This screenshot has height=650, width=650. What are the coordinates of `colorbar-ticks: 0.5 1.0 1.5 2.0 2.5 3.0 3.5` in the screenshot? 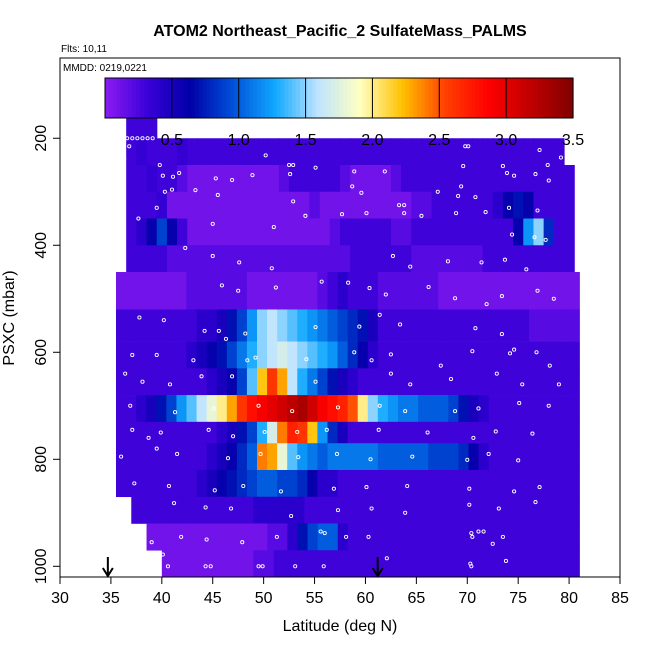 It's located at (372, 113).